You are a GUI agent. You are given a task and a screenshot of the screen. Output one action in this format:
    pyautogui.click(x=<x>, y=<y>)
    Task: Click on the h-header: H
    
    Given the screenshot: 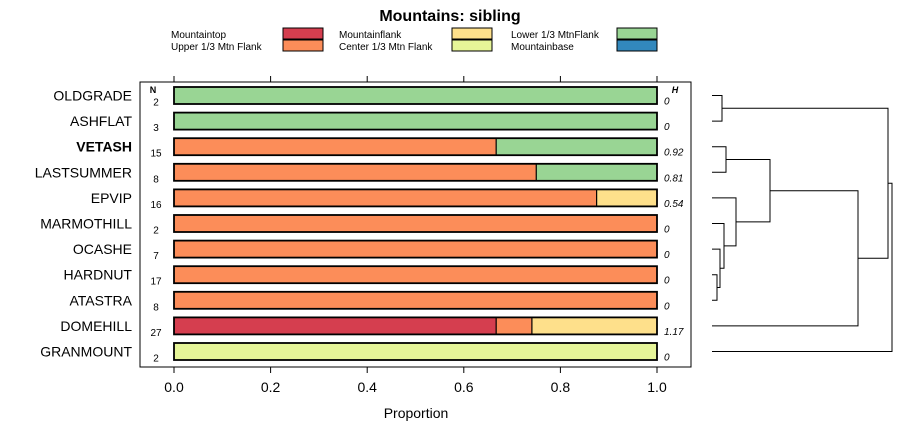 What is the action you would take?
    pyautogui.click(x=675, y=90)
    